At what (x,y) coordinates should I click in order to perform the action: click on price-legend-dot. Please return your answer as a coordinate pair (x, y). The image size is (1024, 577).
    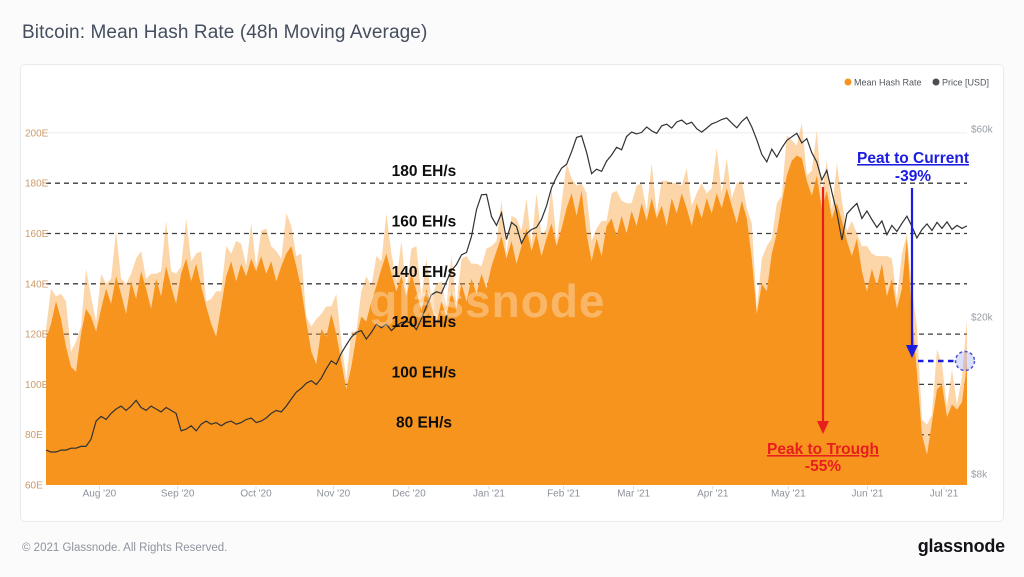
    Looking at the image, I should click on (936, 82).